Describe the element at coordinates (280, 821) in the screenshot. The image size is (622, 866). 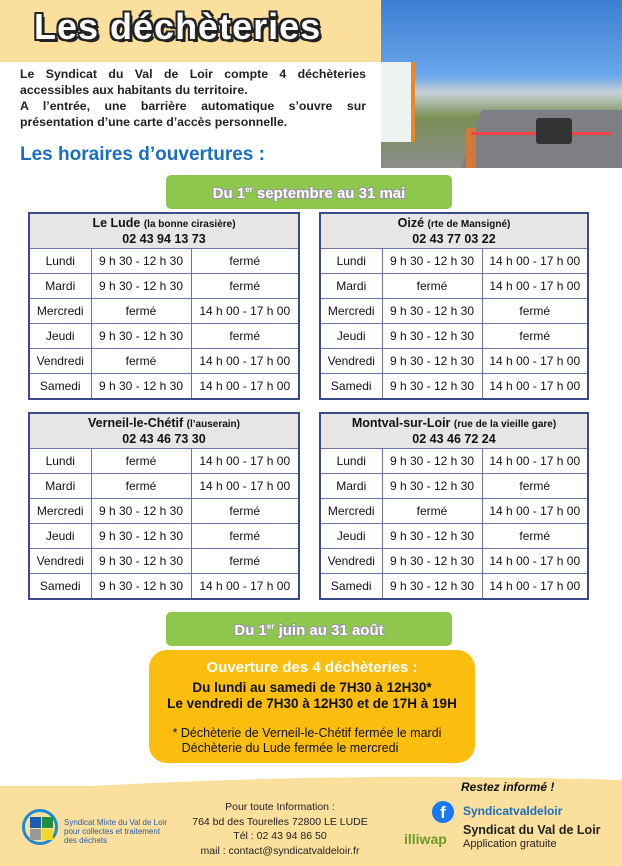
I see `info-address: 764 bd des Tourelles 72800 LE LUDE` at that location.